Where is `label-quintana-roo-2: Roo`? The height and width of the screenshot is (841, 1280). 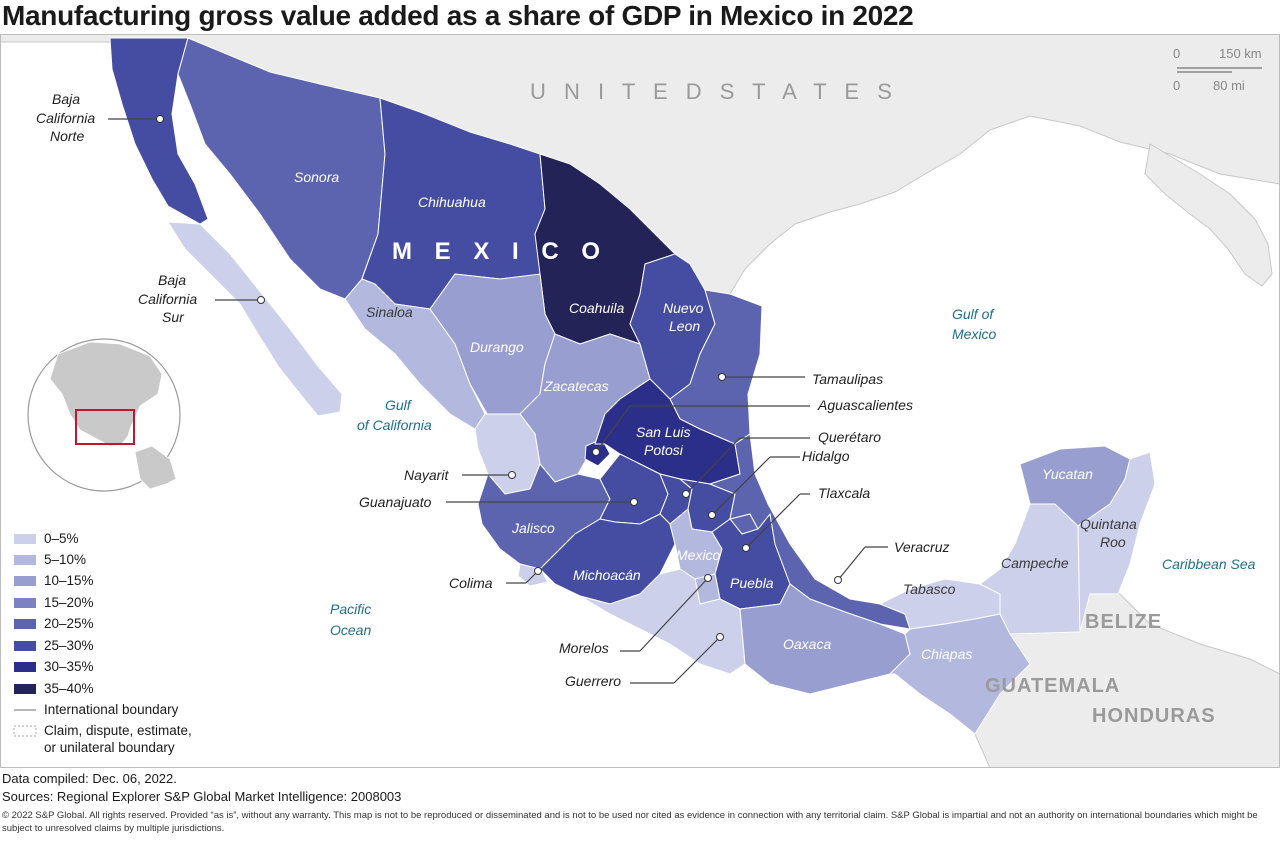 label-quintana-roo-2: Roo is located at coordinates (1113, 542).